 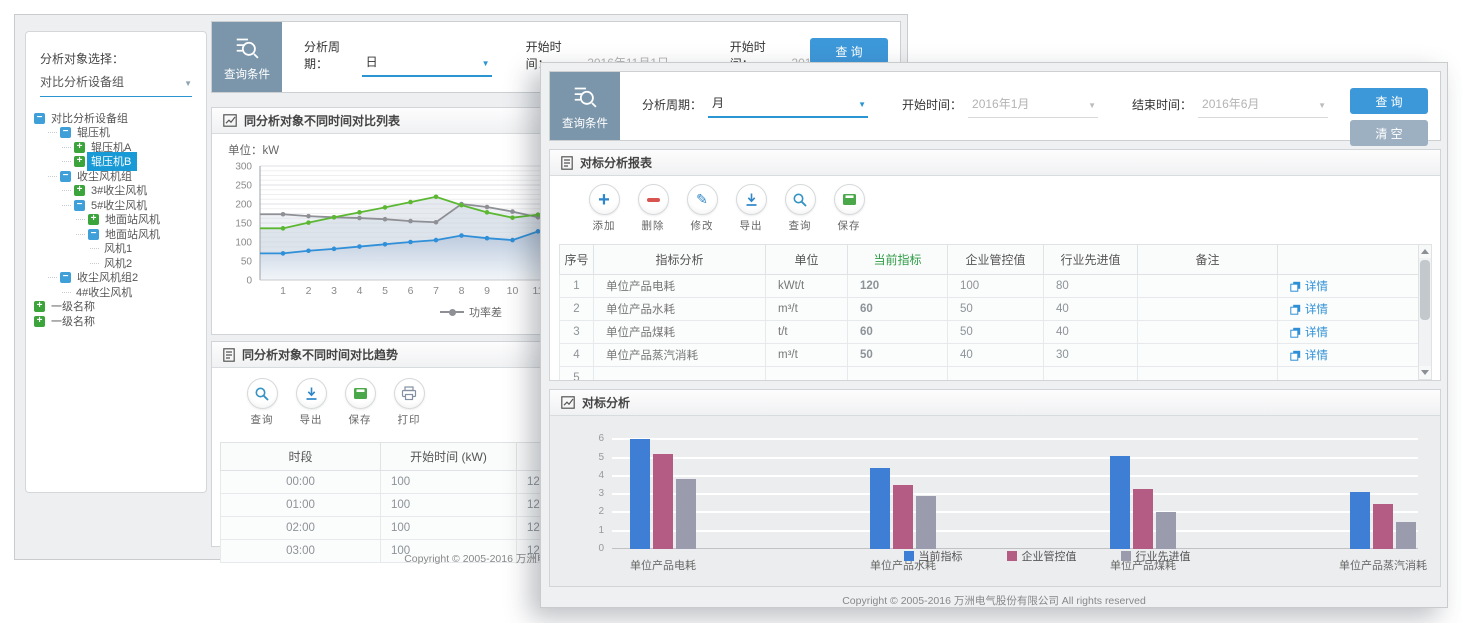 I want to click on value-cell: 100, so click(x=448, y=505).